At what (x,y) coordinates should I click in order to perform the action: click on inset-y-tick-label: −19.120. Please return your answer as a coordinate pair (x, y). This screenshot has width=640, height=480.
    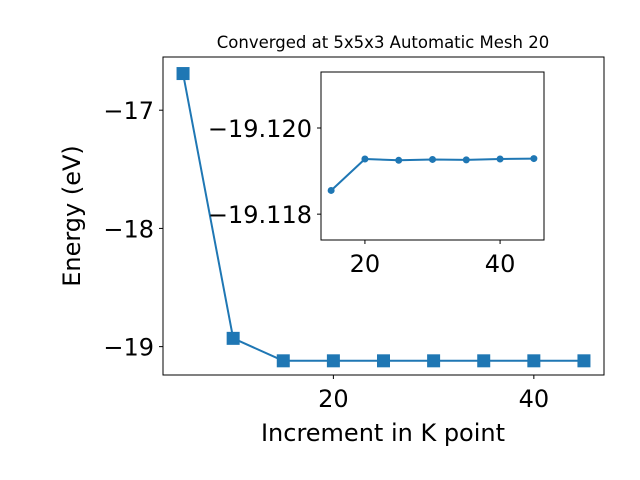
    Looking at the image, I should click on (260, 129).